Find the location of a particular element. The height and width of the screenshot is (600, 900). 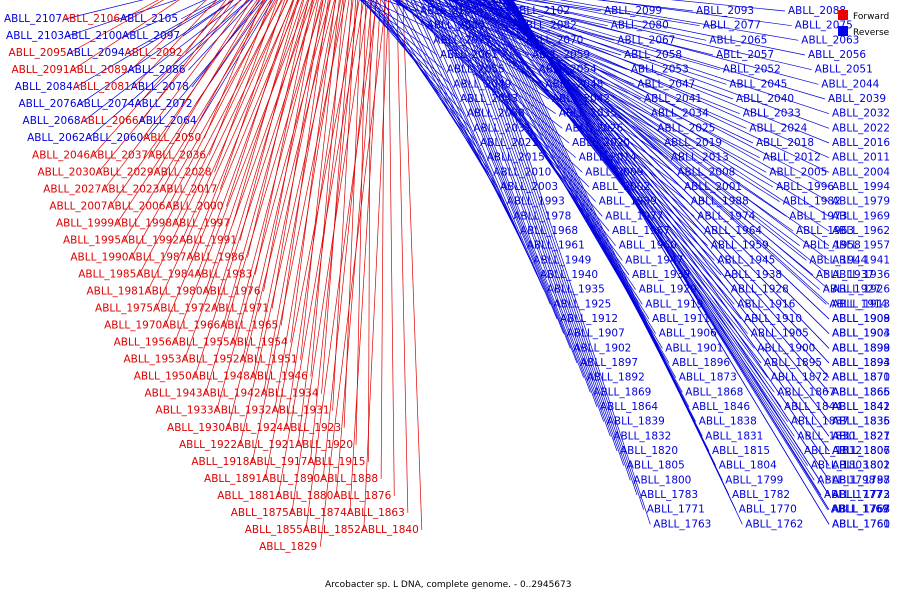

gene-label: ABLL_2061 is located at coordinates (469, 55).